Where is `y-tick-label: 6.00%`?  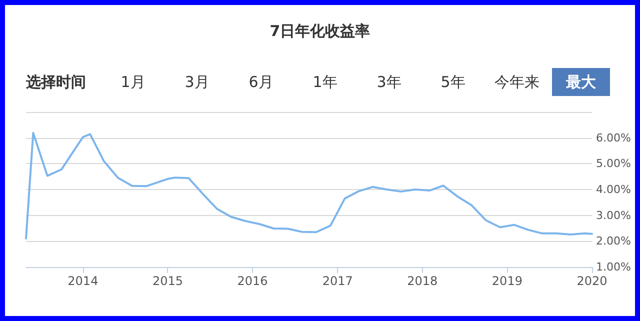
y-tick-label: 6.00% is located at coordinates (613, 137).